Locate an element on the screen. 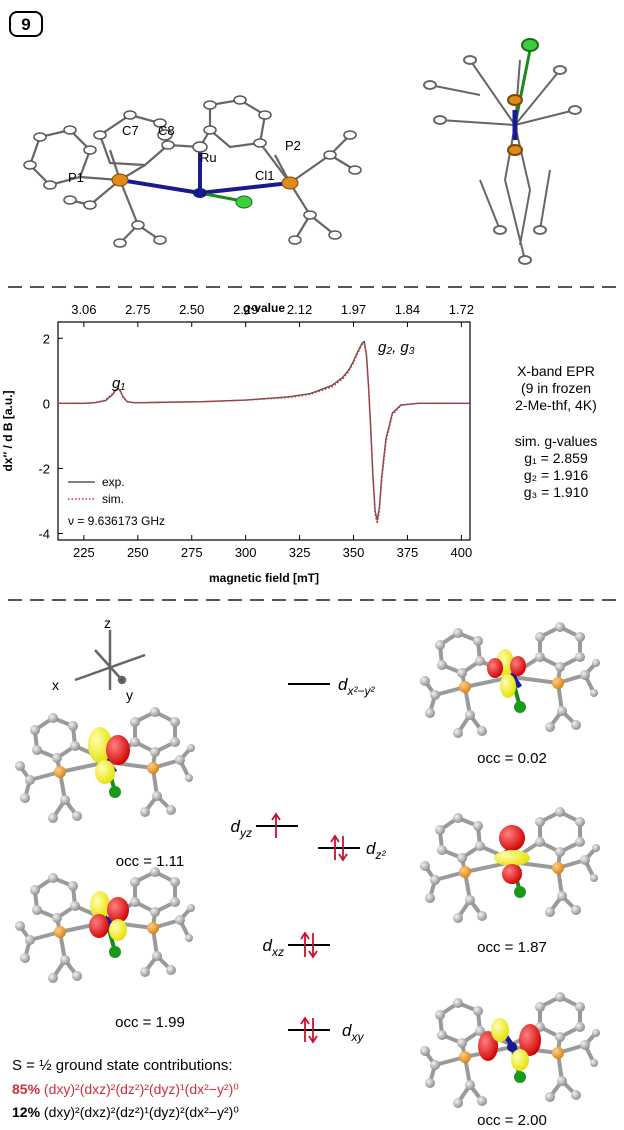  orbital-label: dx²−y² is located at coordinates (356, 686).